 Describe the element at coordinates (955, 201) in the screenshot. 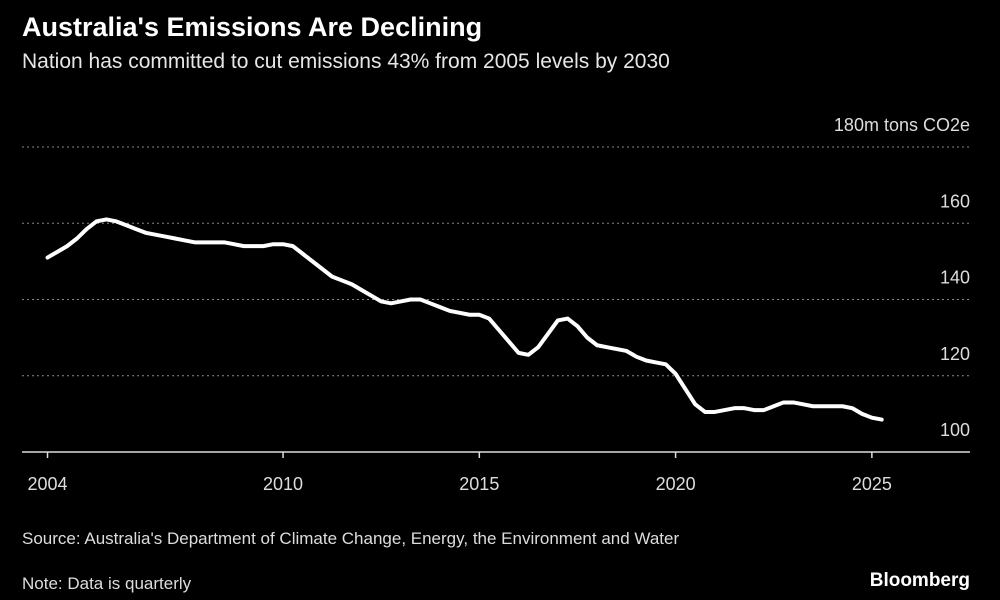

I see `y-tick-label: 160` at that location.